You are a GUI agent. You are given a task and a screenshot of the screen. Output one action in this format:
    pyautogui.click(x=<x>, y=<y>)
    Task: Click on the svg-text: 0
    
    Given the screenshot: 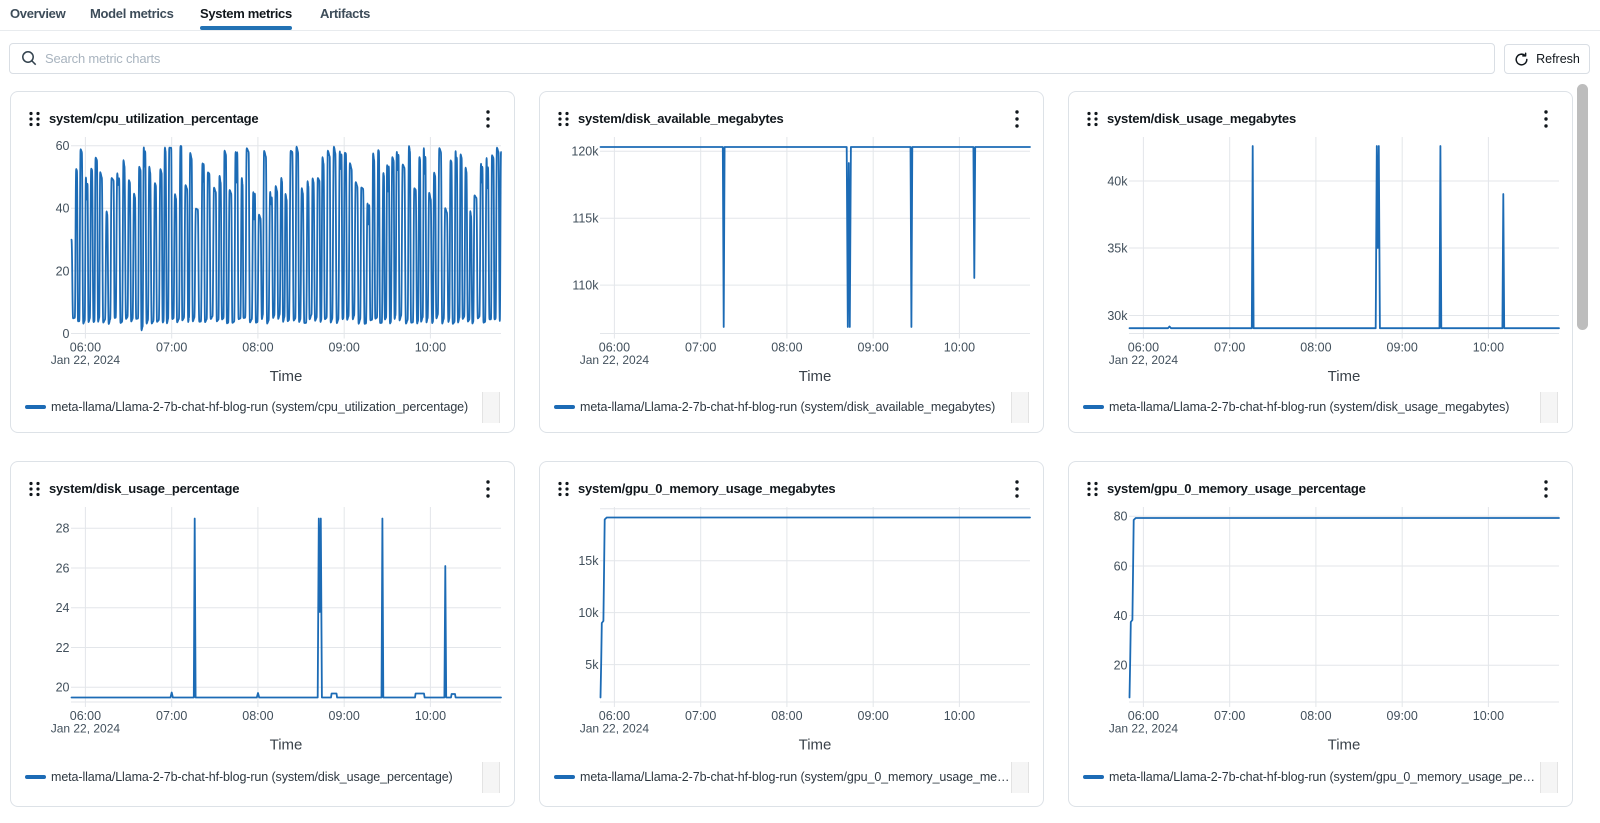 What is the action you would take?
    pyautogui.click(x=66, y=334)
    